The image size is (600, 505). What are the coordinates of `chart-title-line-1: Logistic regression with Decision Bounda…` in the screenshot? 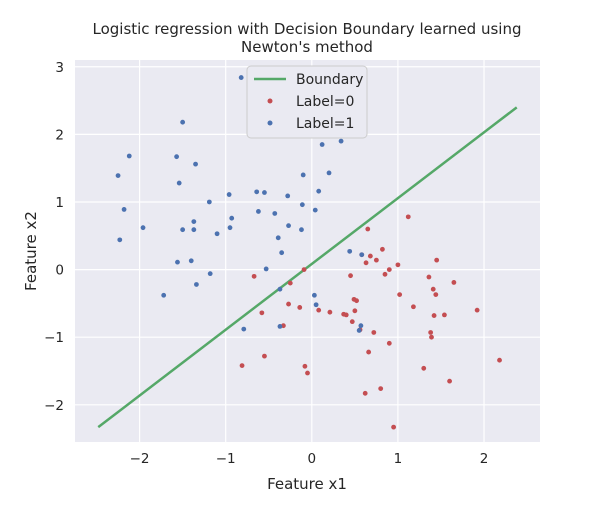 It's located at (306, 29).